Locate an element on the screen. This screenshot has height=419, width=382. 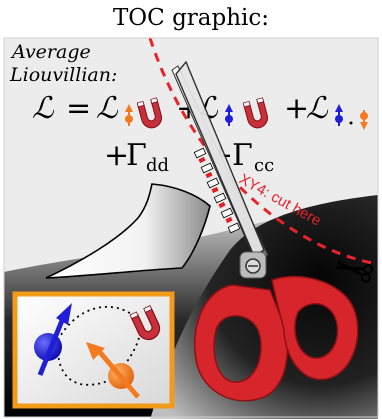
scissors-handle-right is located at coordinates (315, 328).